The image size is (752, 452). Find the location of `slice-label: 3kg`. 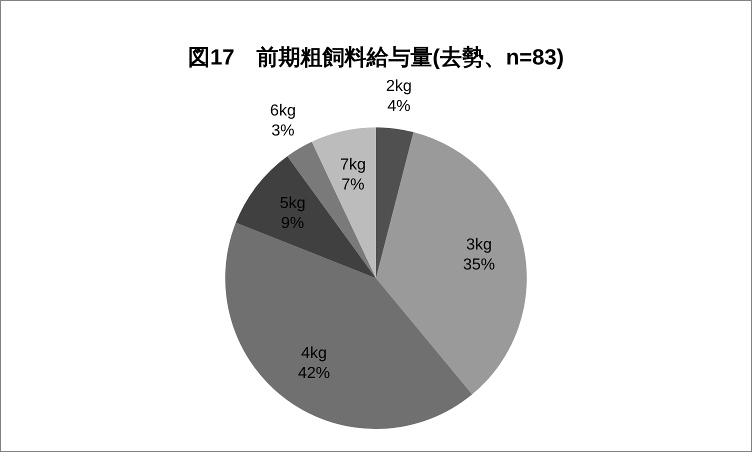

slice-label: 3kg is located at coordinates (479, 245).